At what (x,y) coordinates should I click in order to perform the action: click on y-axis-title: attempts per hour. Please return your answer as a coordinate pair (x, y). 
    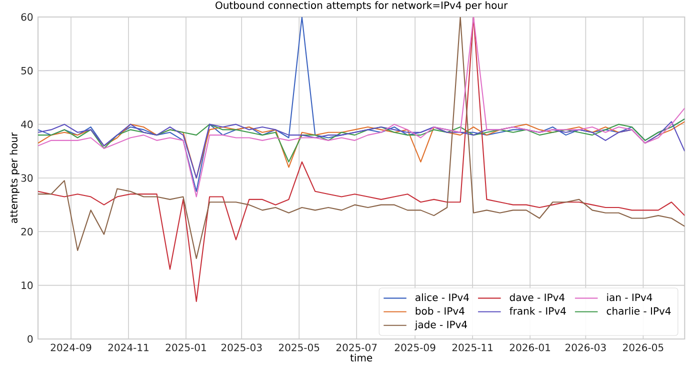
    Looking at the image, I should click on (15, 177).